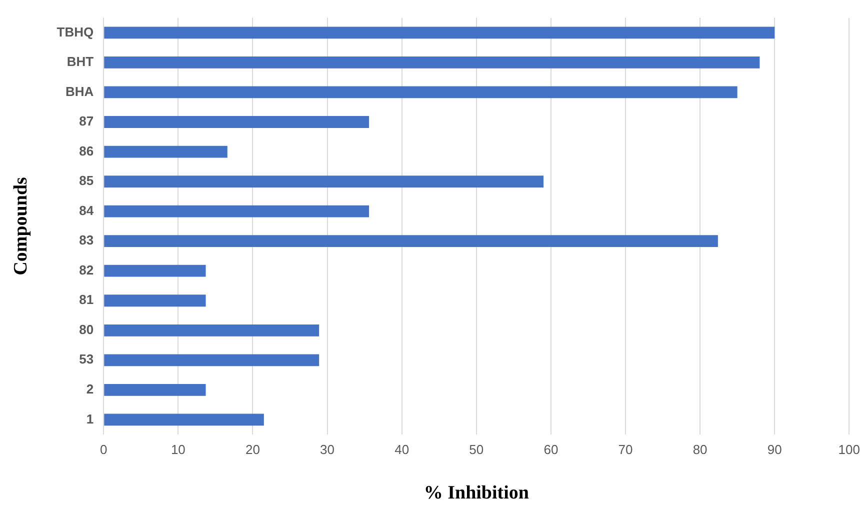  Describe the element at coordinates (86, 121) in the screenshot. I see `y-tick-label: 87` at that location.